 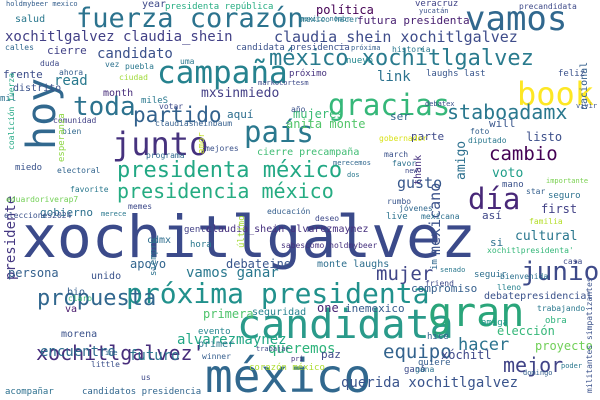 What do you see at coordinates (104, 107) in the screenshot?
I see `cloud-word: toda` at bounding box center [104, 107].